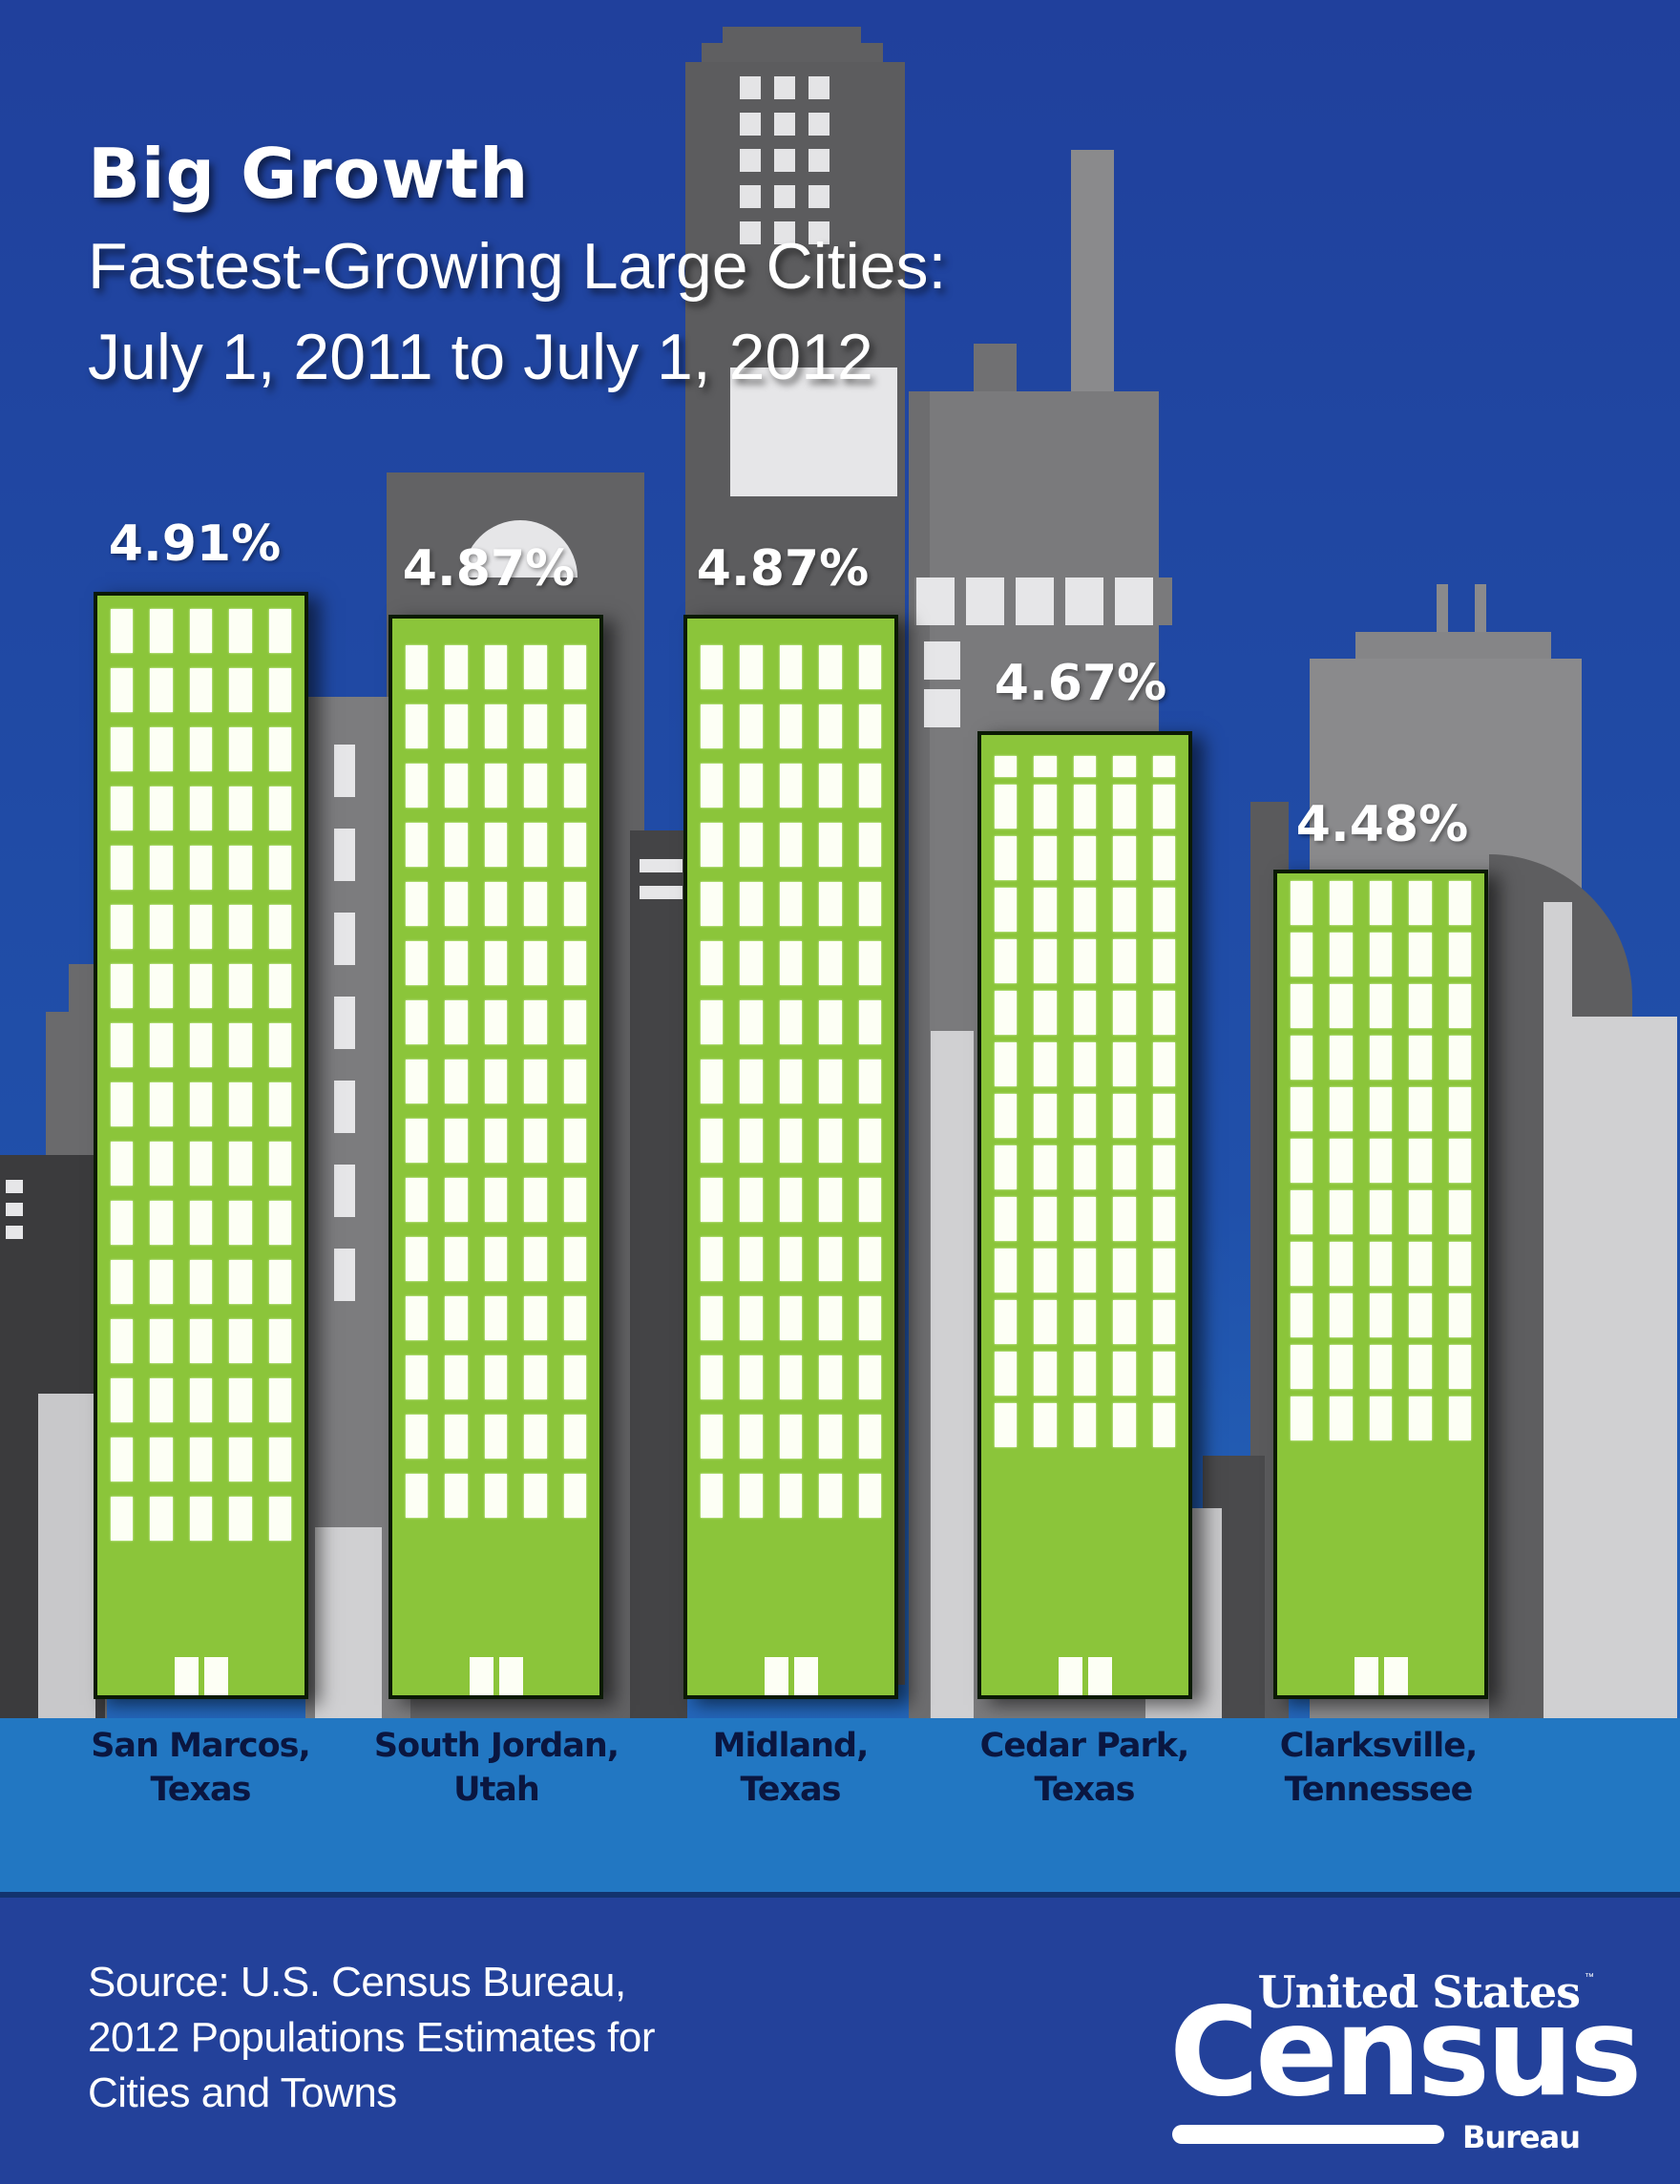 The image size is (1680, 2184). I want to click on value-label-south-jordan: 4.87%, so click(489, 569).